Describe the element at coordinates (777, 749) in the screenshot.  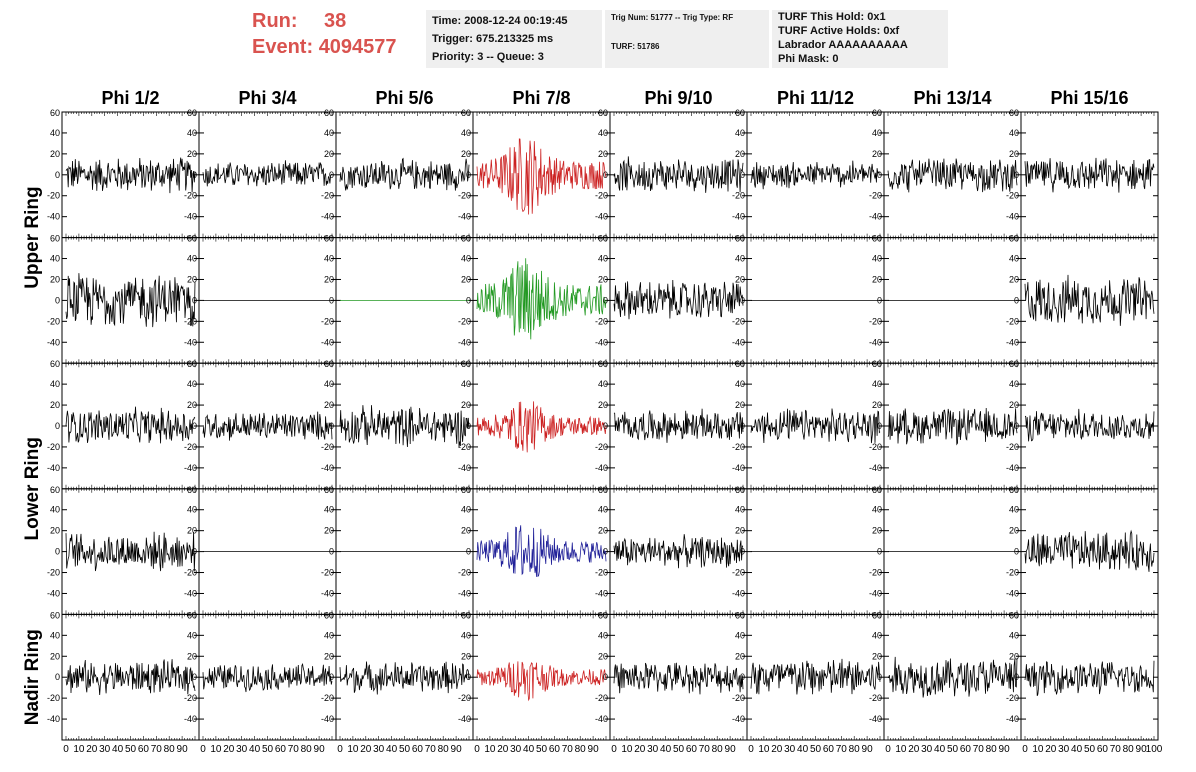
I see `x-tick-label: 20` at that location.